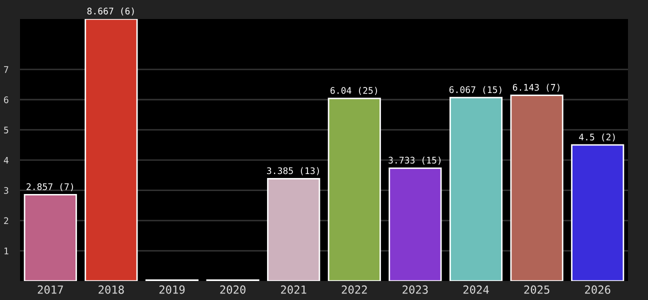 The width and height of the screenshot is (648, 300). Describe the element at coordinates (49, 187) in the screenshot. I see `data-label: 2.857 (7)` at that location.